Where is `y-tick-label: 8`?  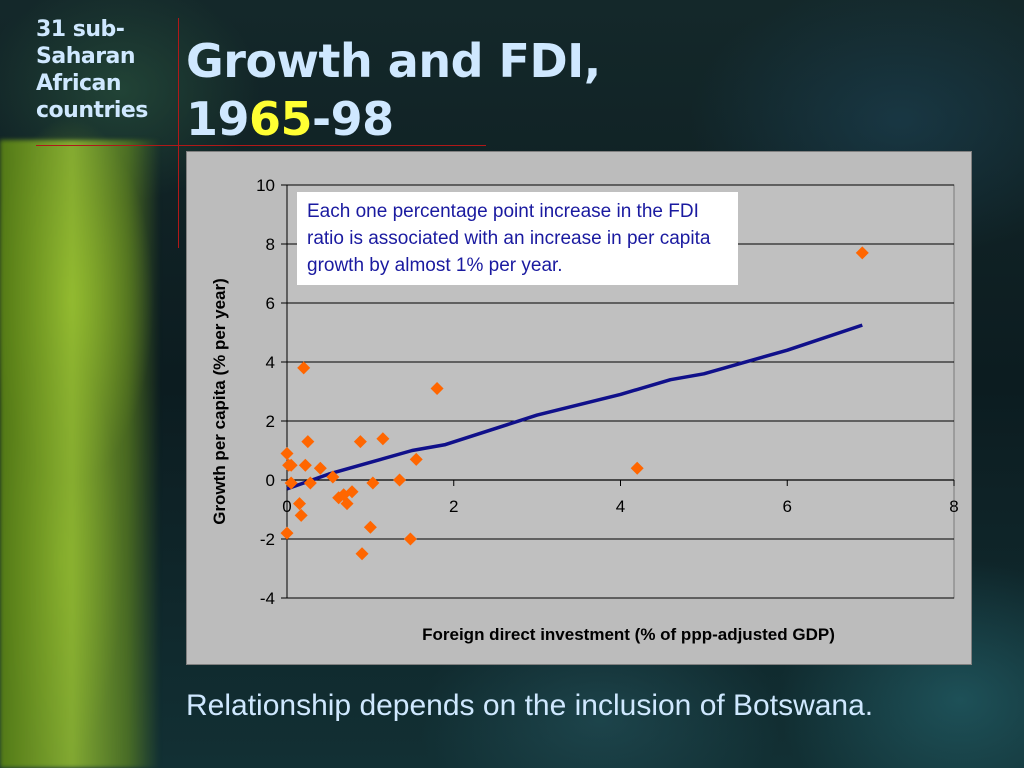 y-tick-label: 8 is located at coordinates (270, 244).